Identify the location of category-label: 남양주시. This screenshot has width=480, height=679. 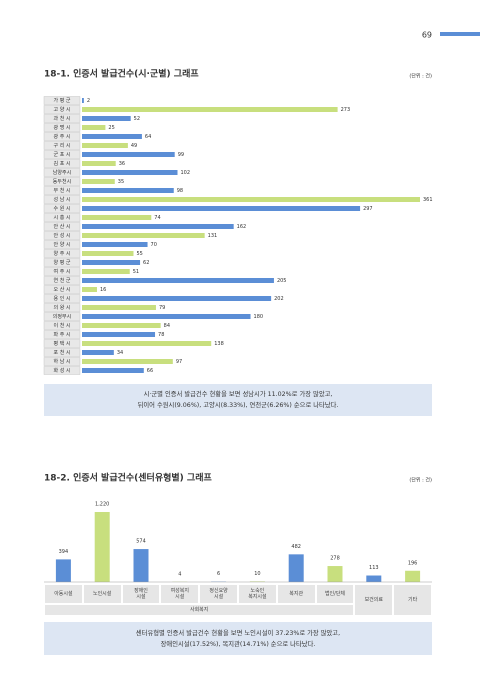
(62, 172).